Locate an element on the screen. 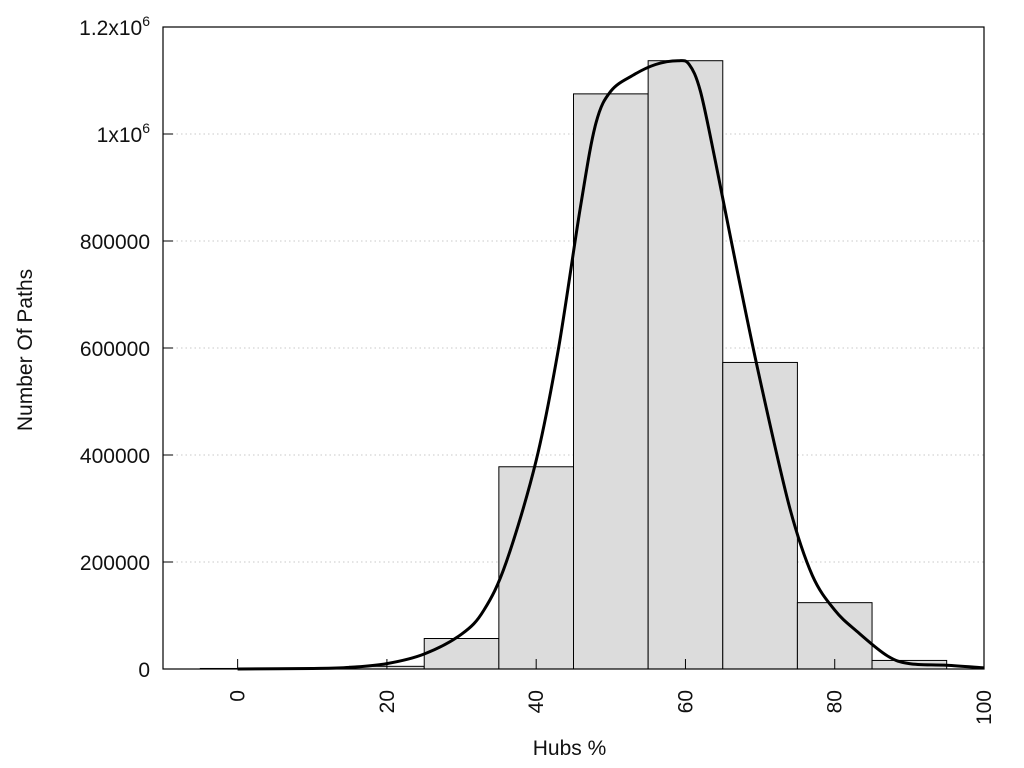  y-axis-label: Number Of Paths is located at coordinates (25, 350).